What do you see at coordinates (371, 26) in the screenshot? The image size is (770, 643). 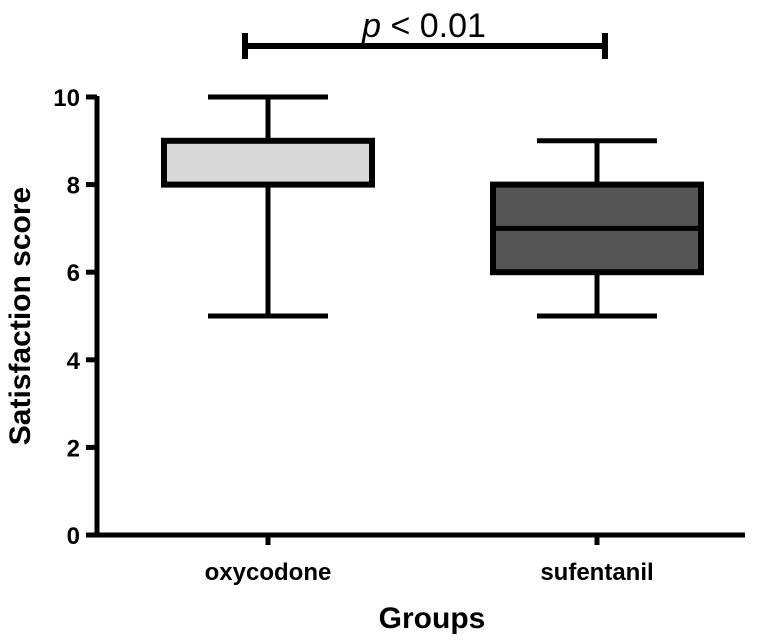 I see `p-symbol: p` at bounding box center [371, 26].